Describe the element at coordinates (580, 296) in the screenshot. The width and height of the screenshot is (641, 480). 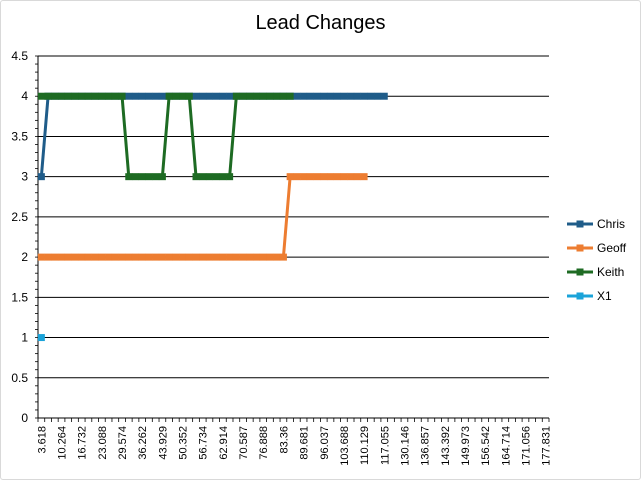
I see `legend-marker-x1` at that location.